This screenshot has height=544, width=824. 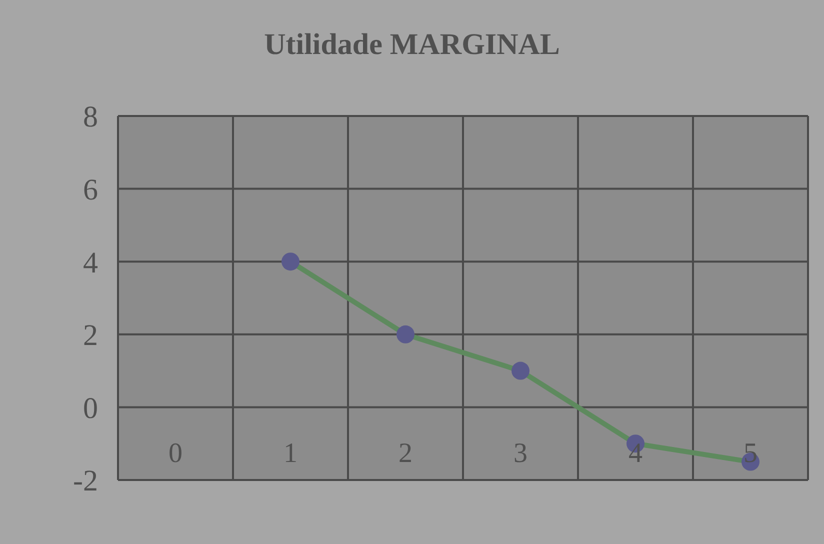 What do you see at coordinates (90, 189) in the screenshot?
I see `y-tick-label: 6` at bounding box center [90, 189].